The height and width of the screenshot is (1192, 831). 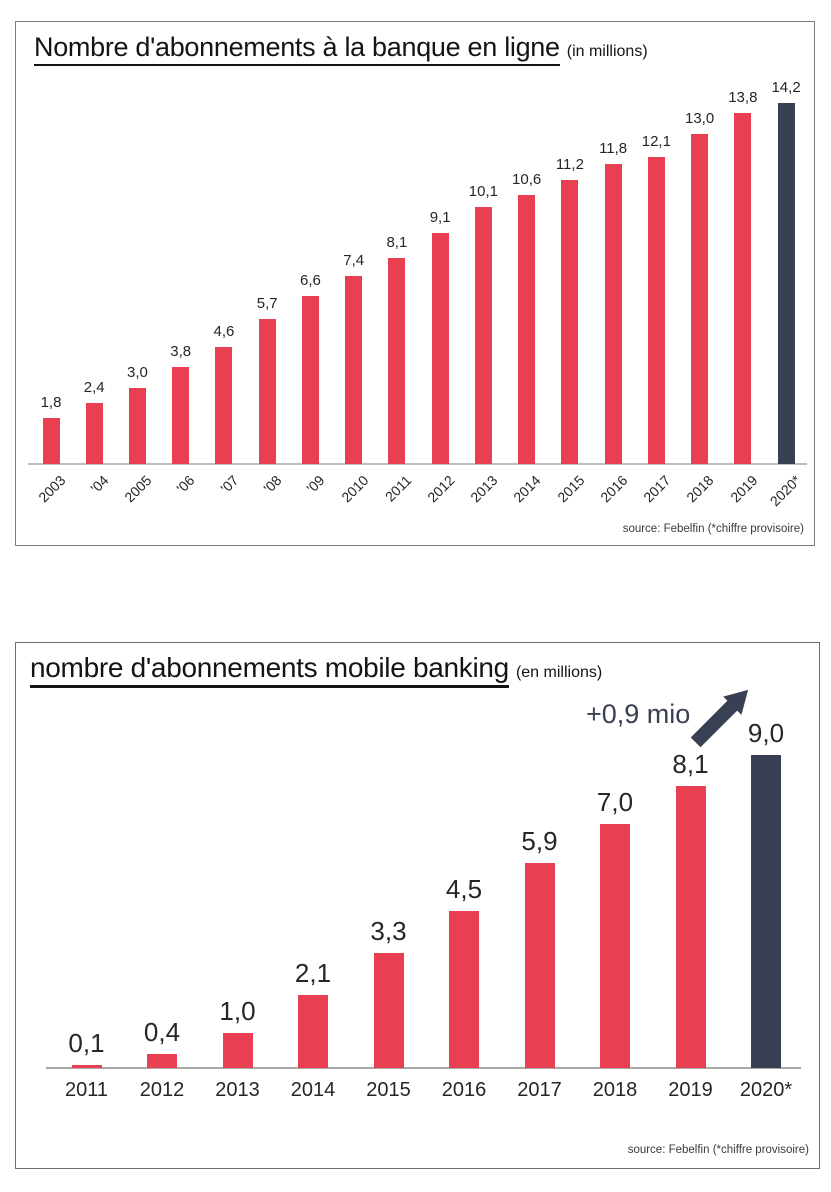 What do you see at coordinates (388, 931) in the screenshot?
I see `bar-value-label: 3,3` at bounding box center [388, 931].